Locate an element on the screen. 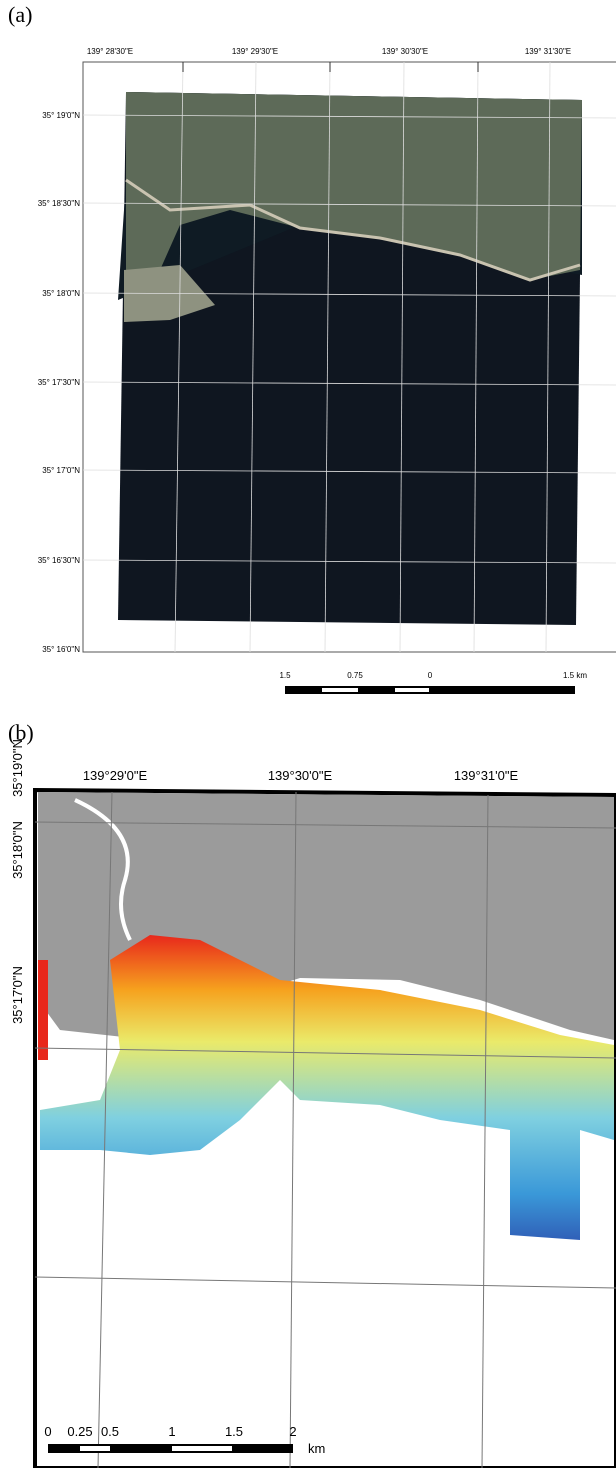 The image size is (616, 1468). lon-labels: 139°29'0"E 139°30'0"E 139°31'0"E is located at coordinates (301, 775).